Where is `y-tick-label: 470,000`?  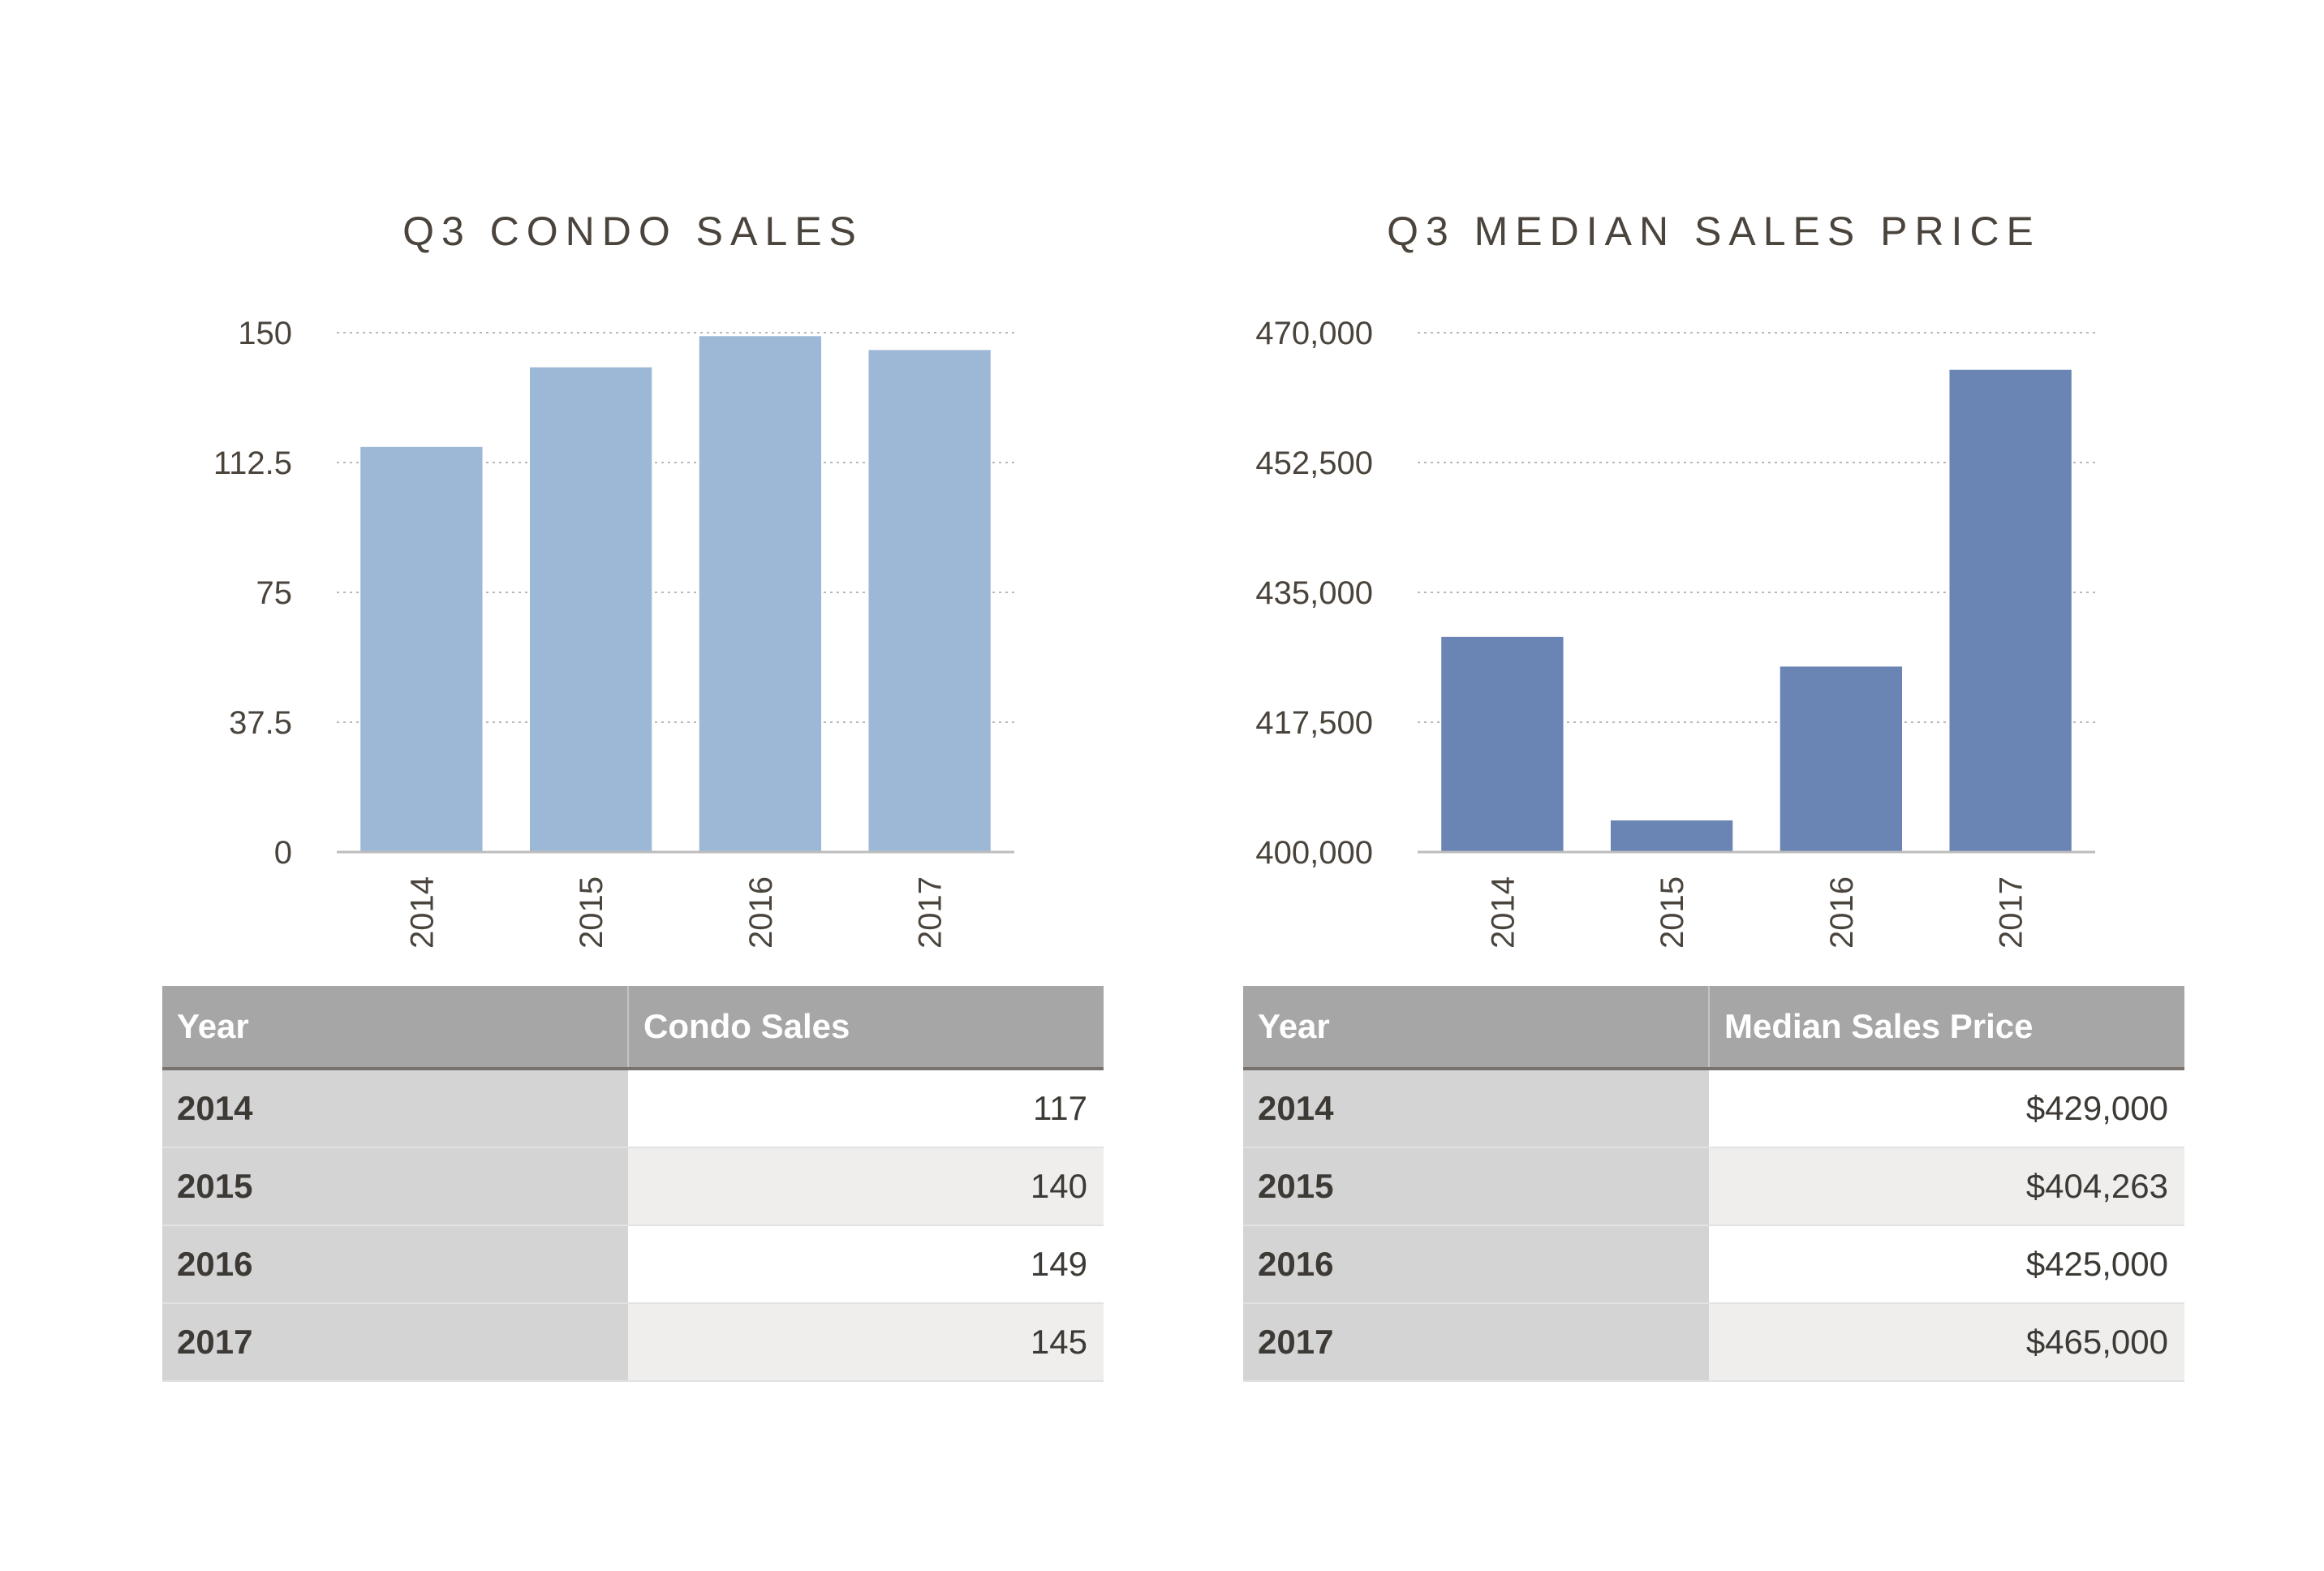
y-tick-label: 470,000 is located at coordinates (1314, 333).